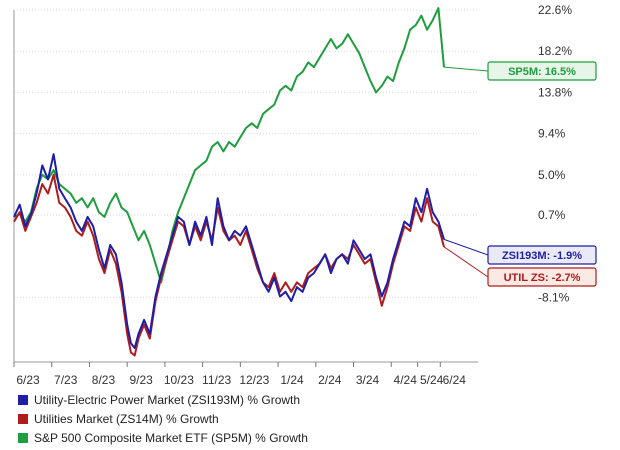 This screenshot has width=620, height=450. I want to click on y-tick-label: 22.6%, so click(555, 10).